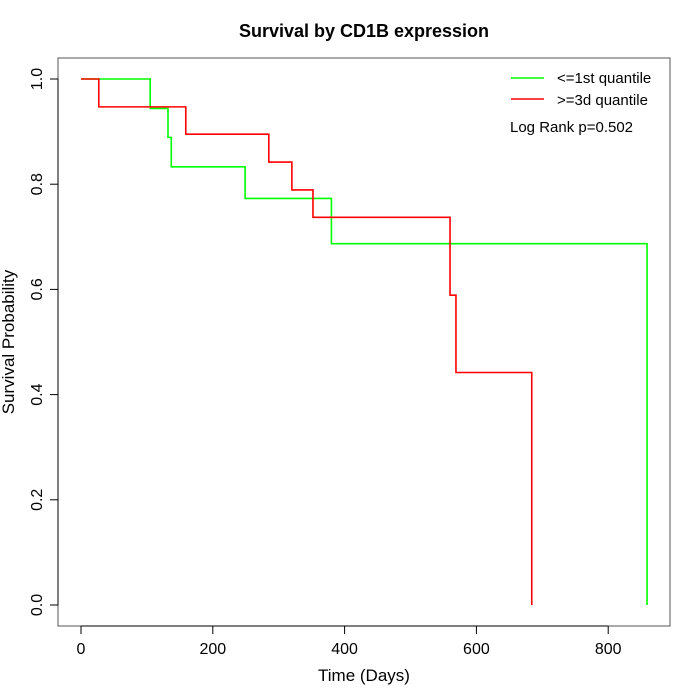  I want to click on x-tick-label: 400, so click(344, 649).